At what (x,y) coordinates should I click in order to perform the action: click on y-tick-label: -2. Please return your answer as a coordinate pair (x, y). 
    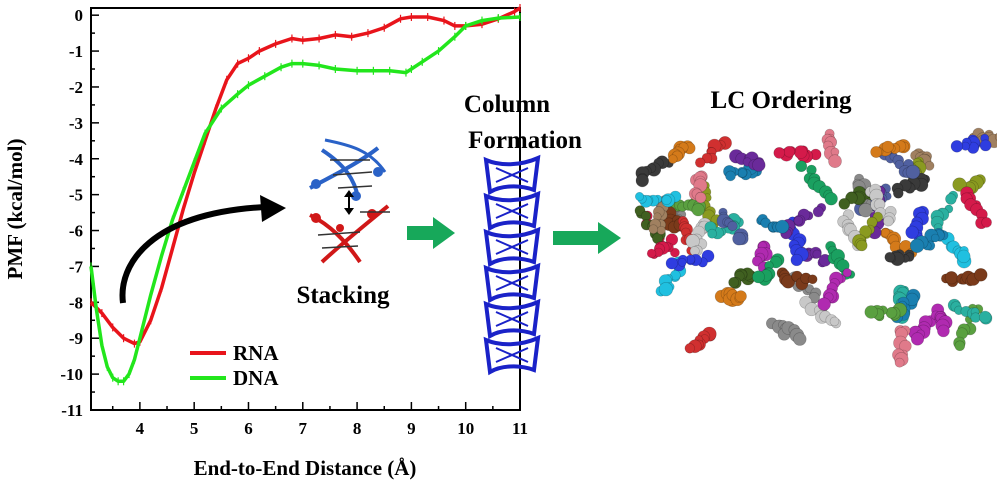
    Looking at the image, I should click on (76, 87).